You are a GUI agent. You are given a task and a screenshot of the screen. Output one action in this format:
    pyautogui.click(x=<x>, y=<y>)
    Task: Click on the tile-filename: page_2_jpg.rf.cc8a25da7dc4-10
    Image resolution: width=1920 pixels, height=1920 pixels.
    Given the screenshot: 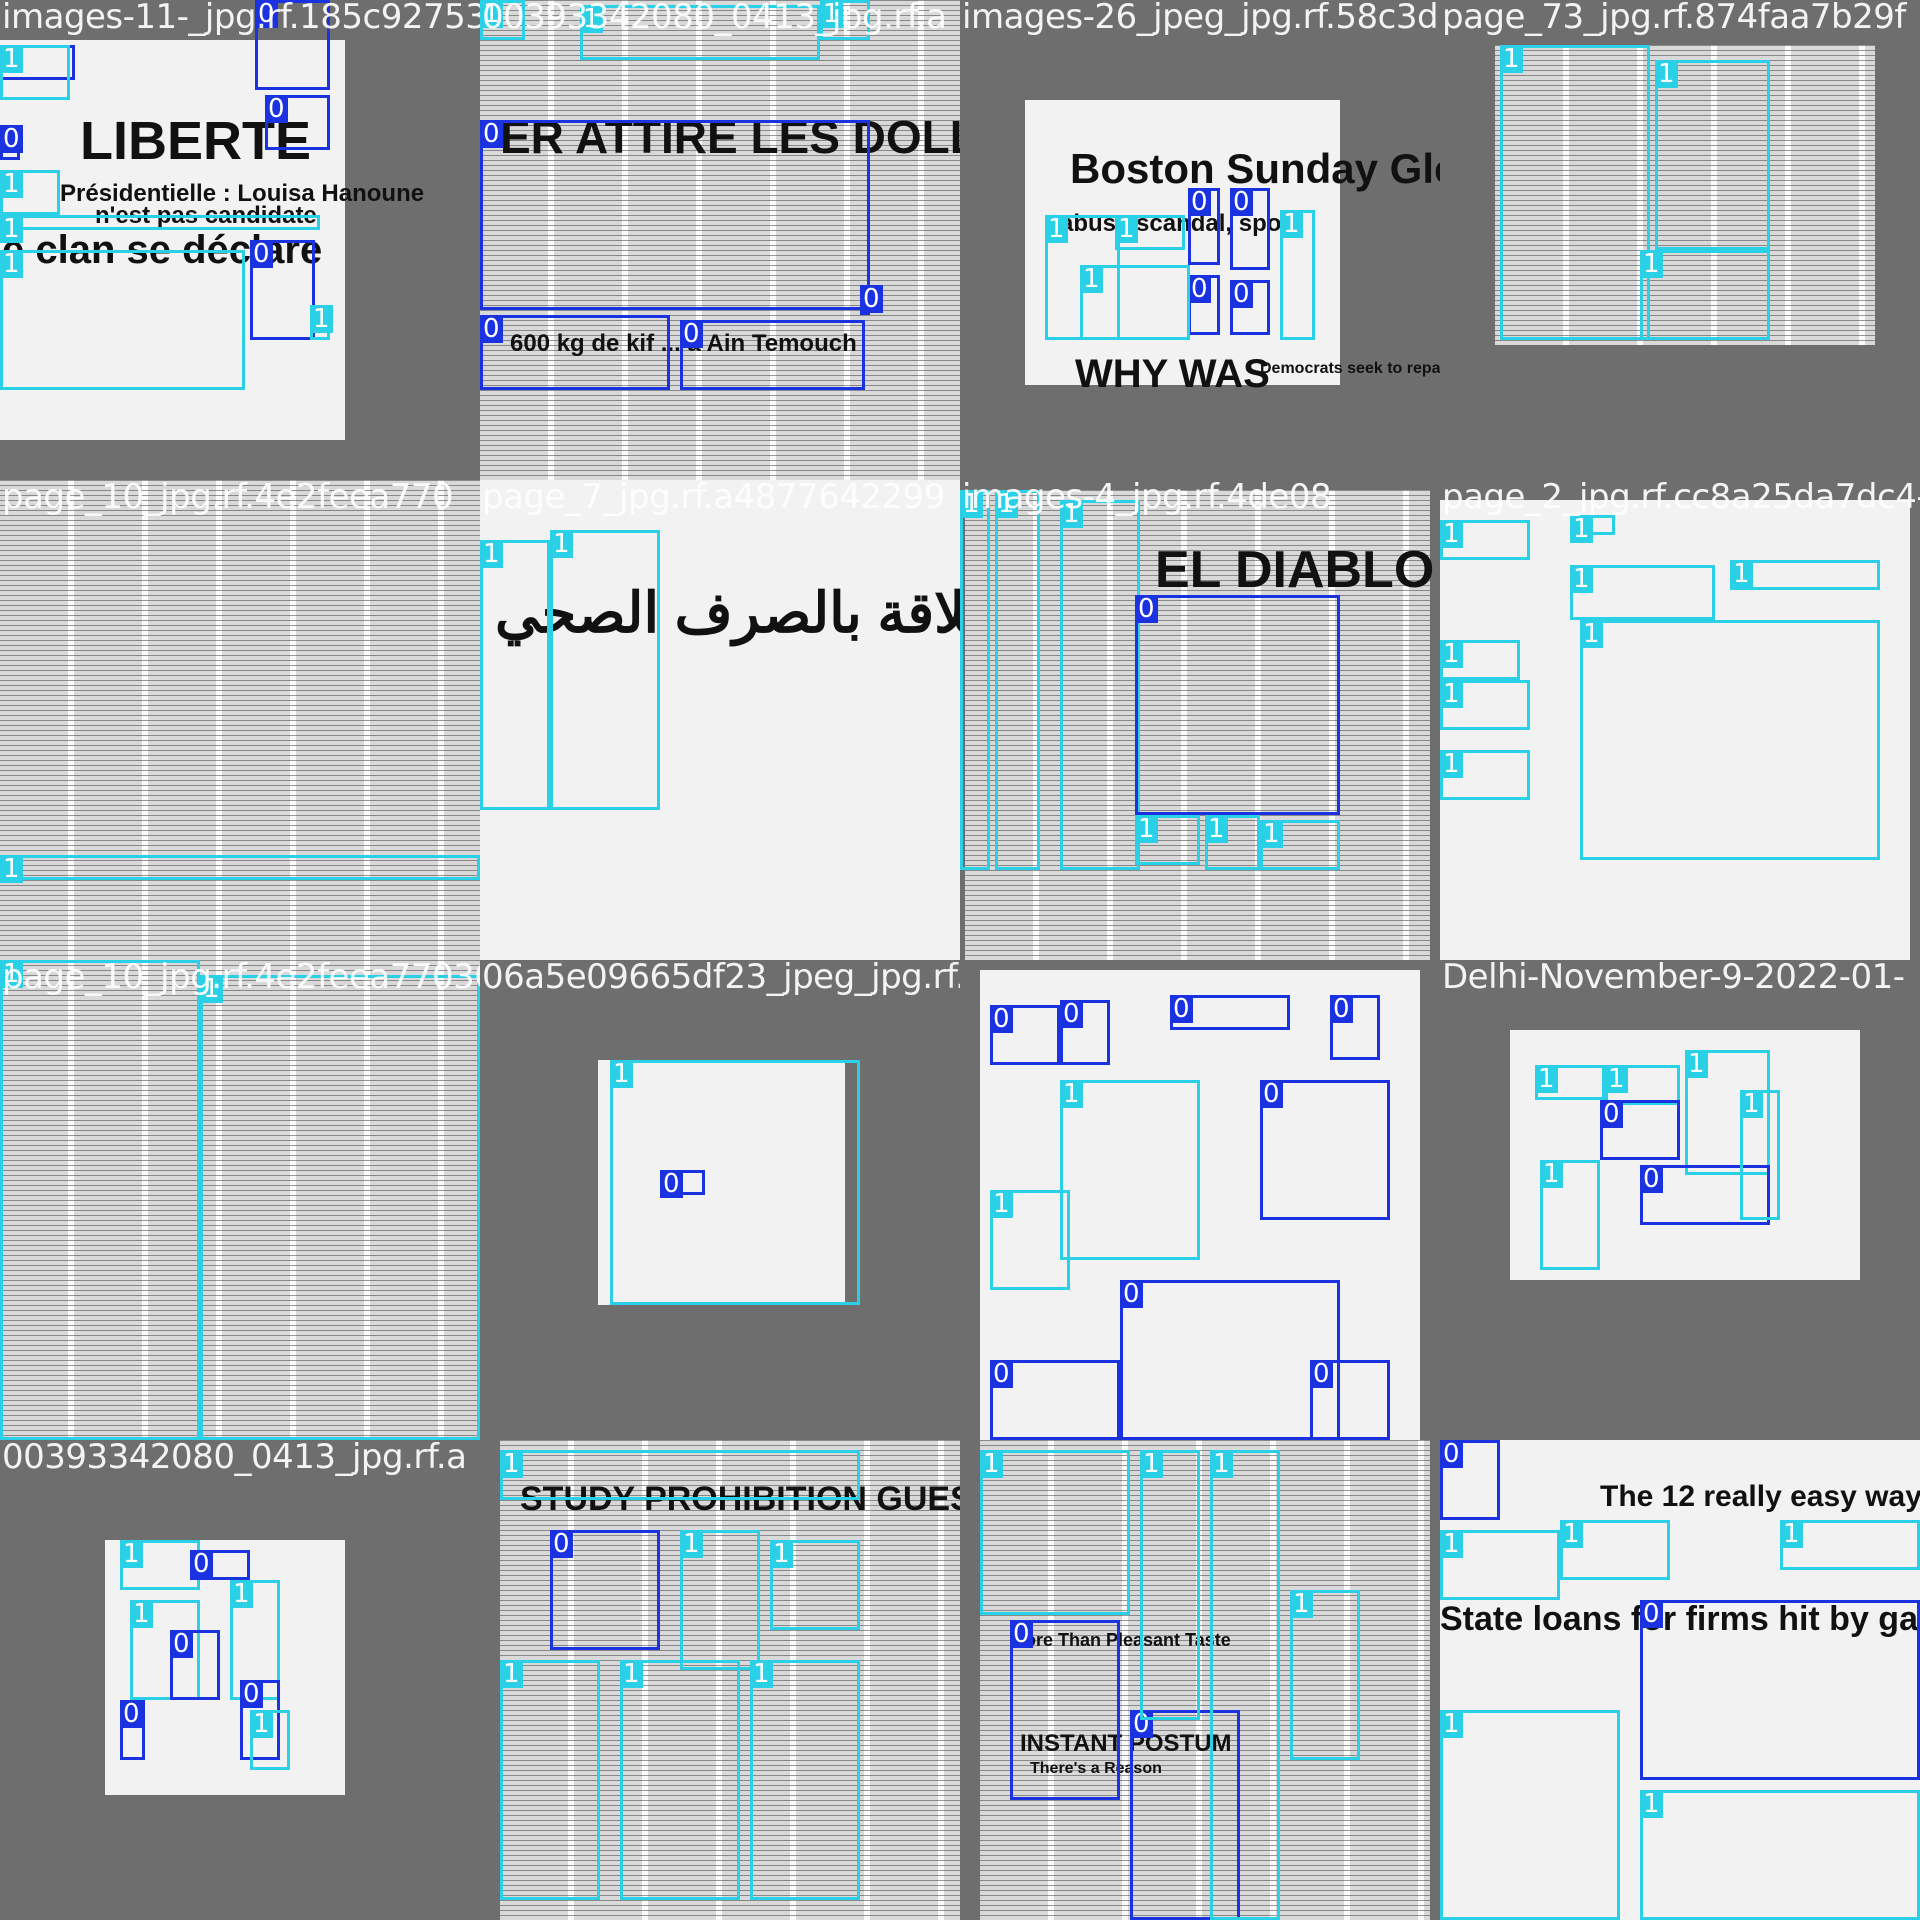 What is the action you would take?
    pyautogui.click(x=1681, y=498)
    